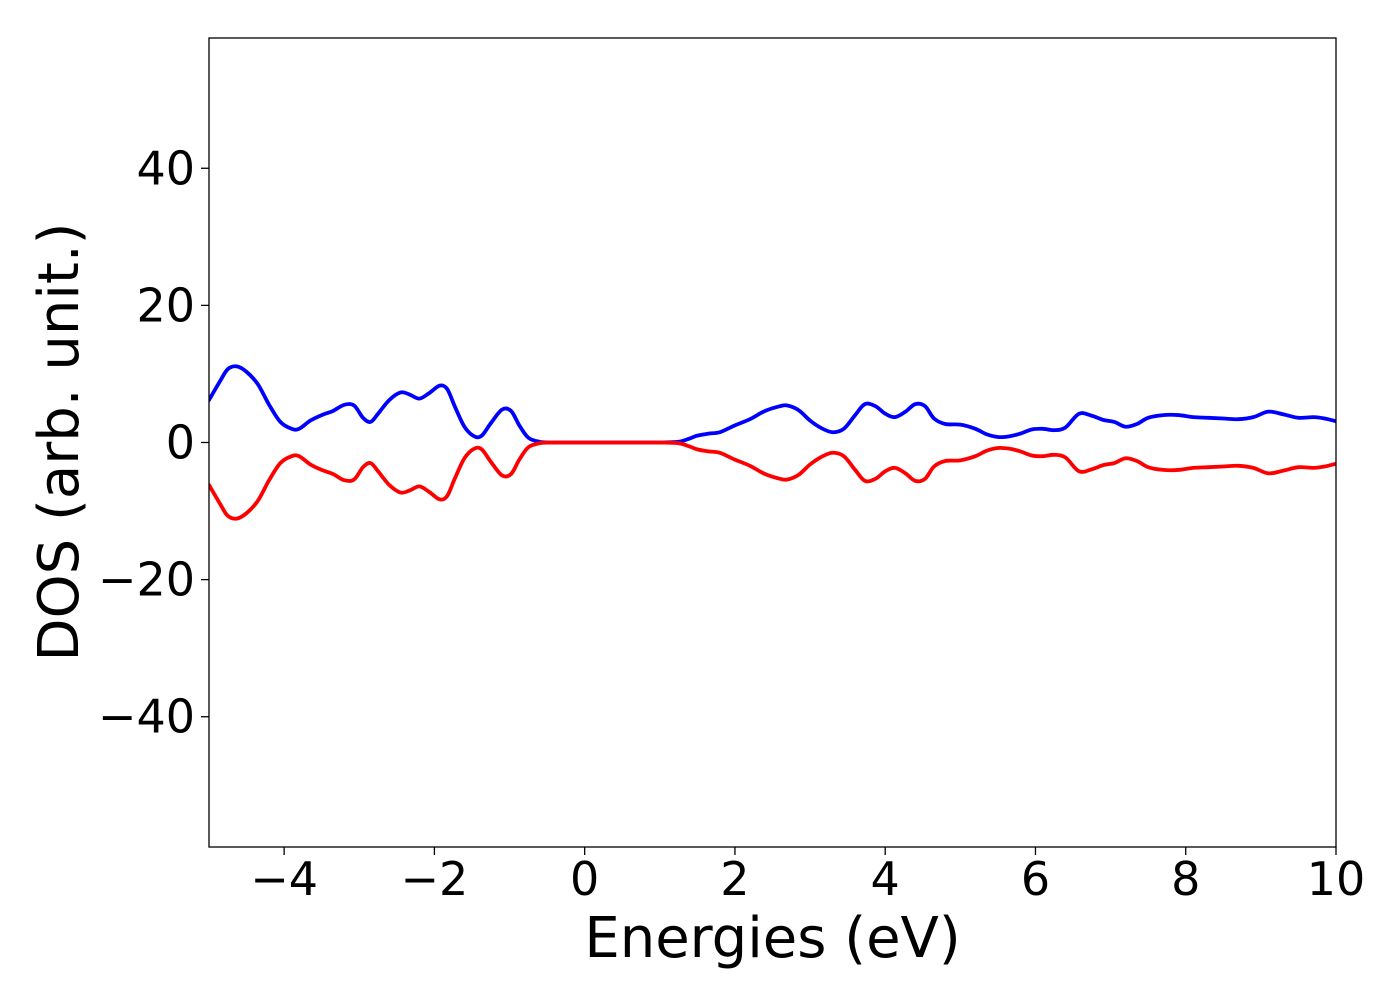 This screenshot has width=1400, height=1000. What do you see at coordinates (1185, 879) in the screenshot?
I see `x-tick-label: 8` at bounding box center [1185, 879].